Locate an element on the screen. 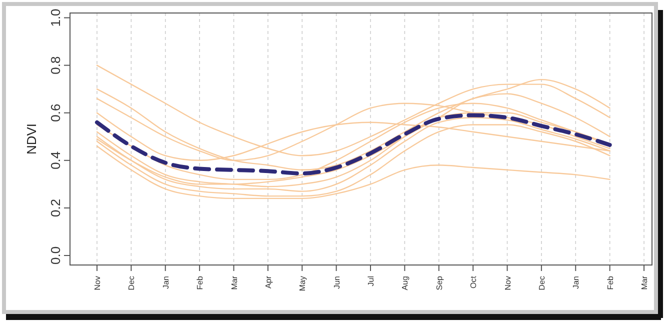  x-tick-label: Jun is located at coordinates (337, 282).